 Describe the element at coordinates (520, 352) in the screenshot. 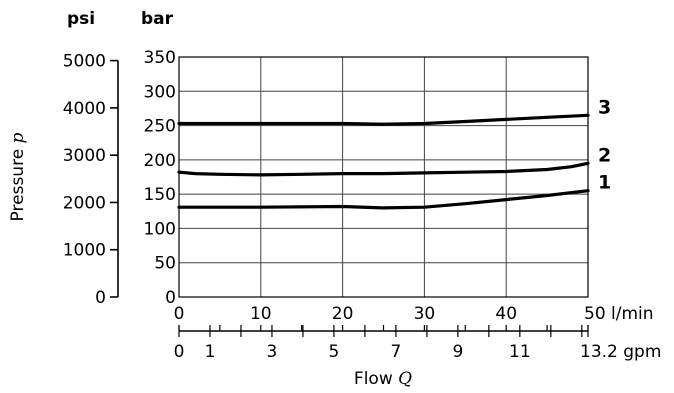

I see `gpm-tick-label-6: 11` at that location.